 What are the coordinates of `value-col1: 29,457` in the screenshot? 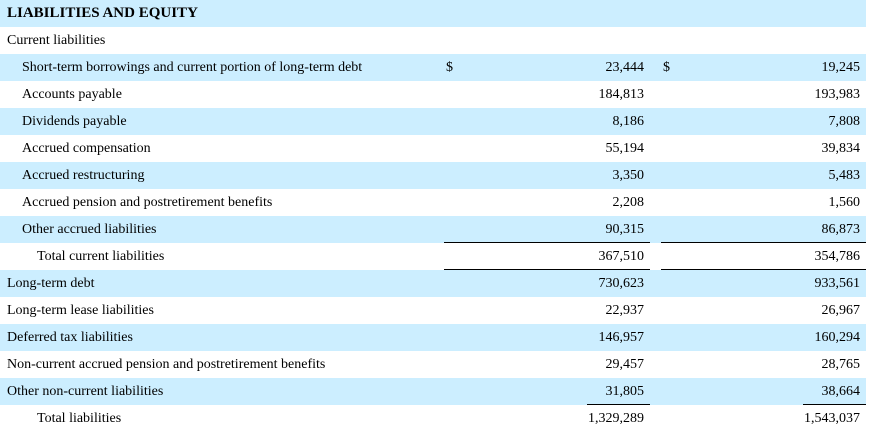 It's located at (625, 364).